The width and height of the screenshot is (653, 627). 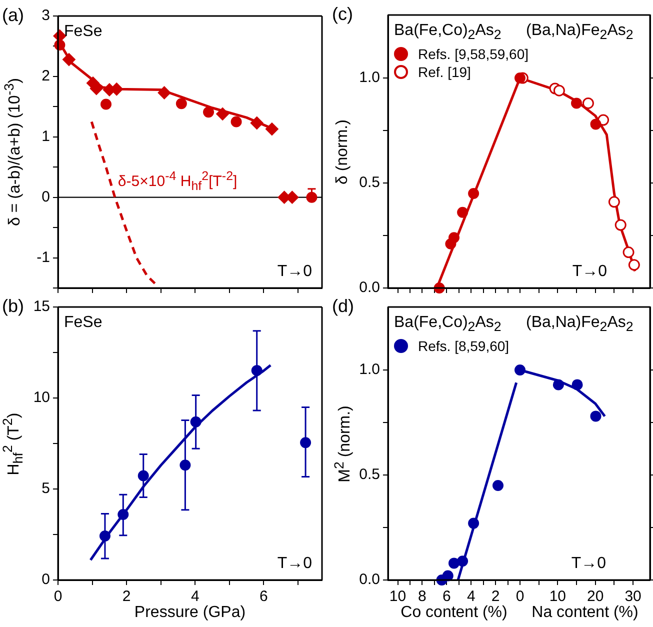 I want to click on y-tick-label: 1, so click(x=46, y=137).